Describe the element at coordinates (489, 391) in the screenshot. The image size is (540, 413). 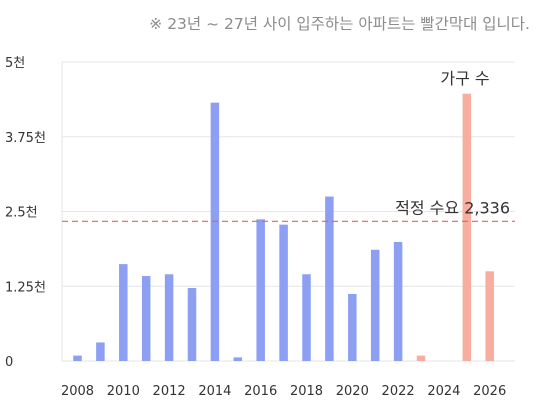
I see `x-tick-label-2026: 2026` at that location.